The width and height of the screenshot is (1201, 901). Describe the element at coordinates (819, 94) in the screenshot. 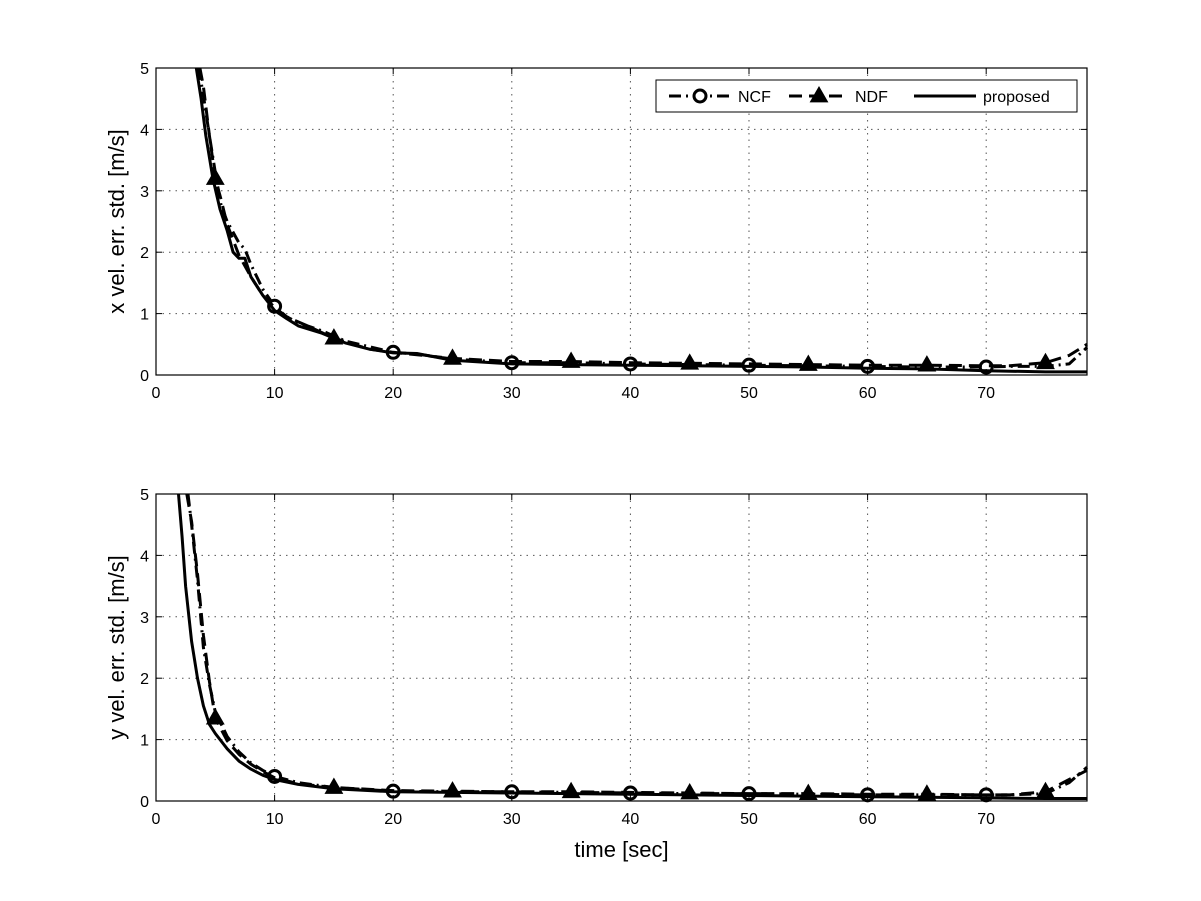

I see `legend-marker-ndf` at that location.